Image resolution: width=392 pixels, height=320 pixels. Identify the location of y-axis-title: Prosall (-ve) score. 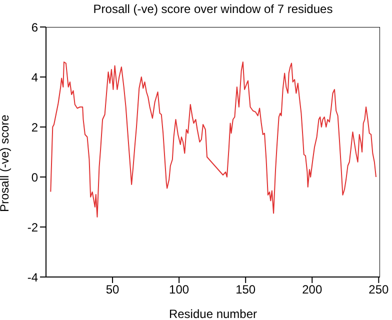
(6, 163).